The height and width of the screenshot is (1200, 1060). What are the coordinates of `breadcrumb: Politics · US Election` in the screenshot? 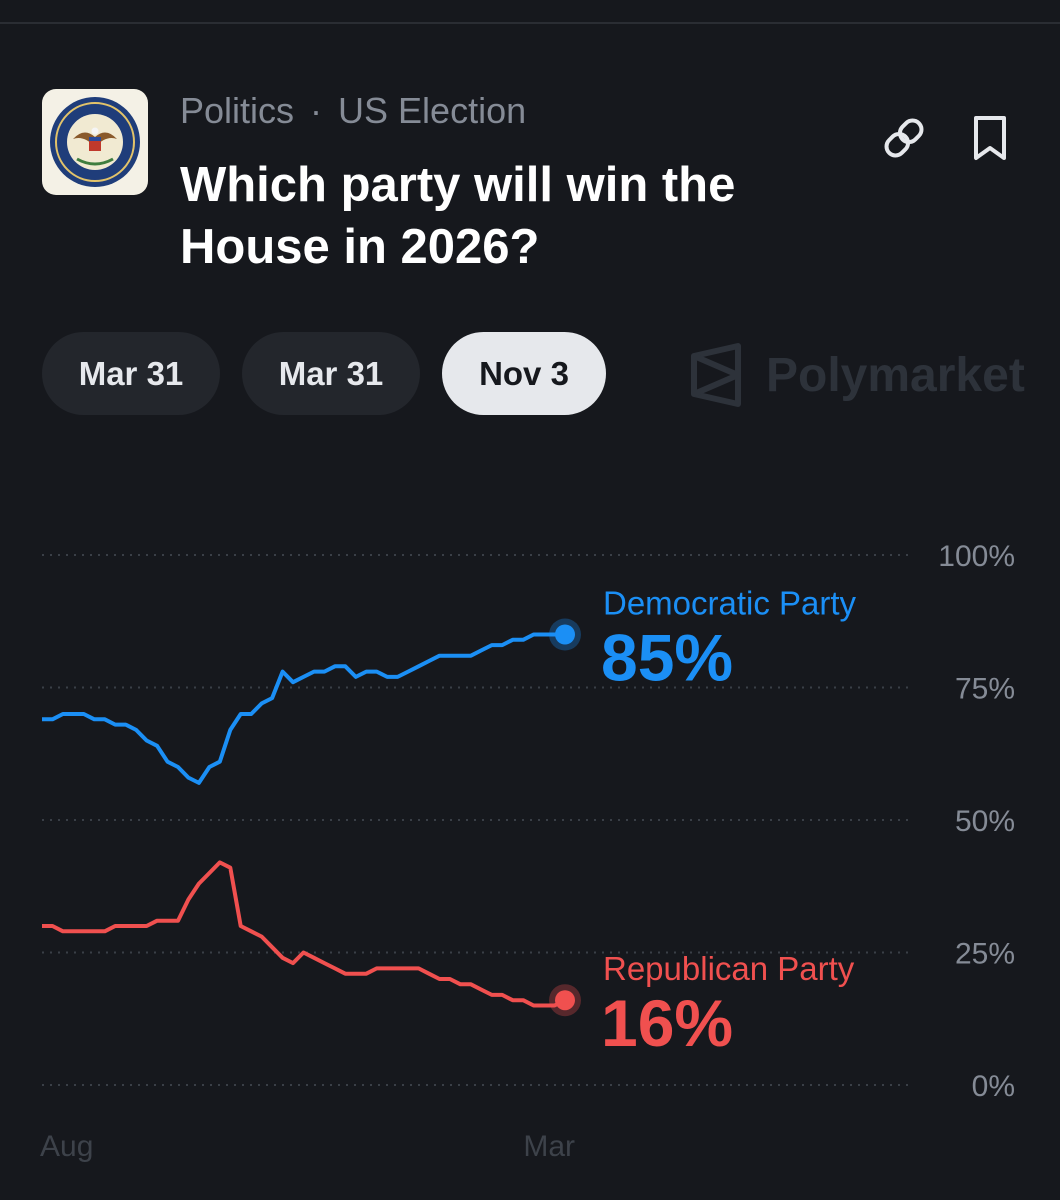 It's located at (353, 111).